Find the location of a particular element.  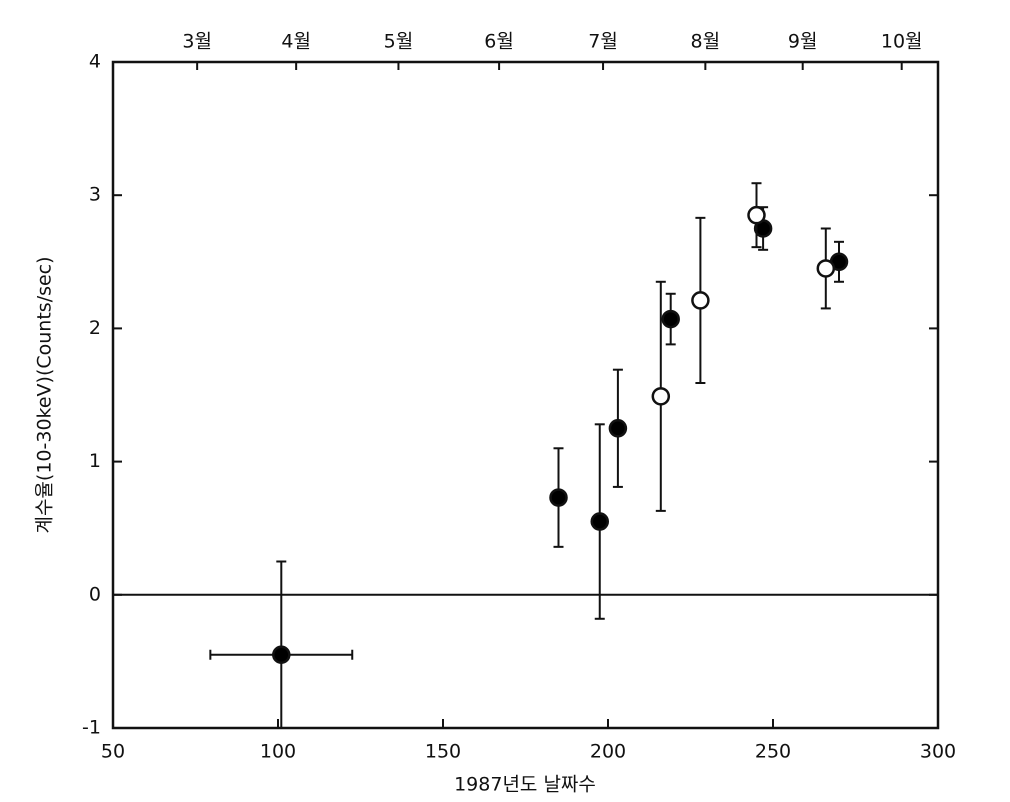

y-axis-label: 계수율(10-30keV)(Counts/sec) is located at coordinates (45, 394).